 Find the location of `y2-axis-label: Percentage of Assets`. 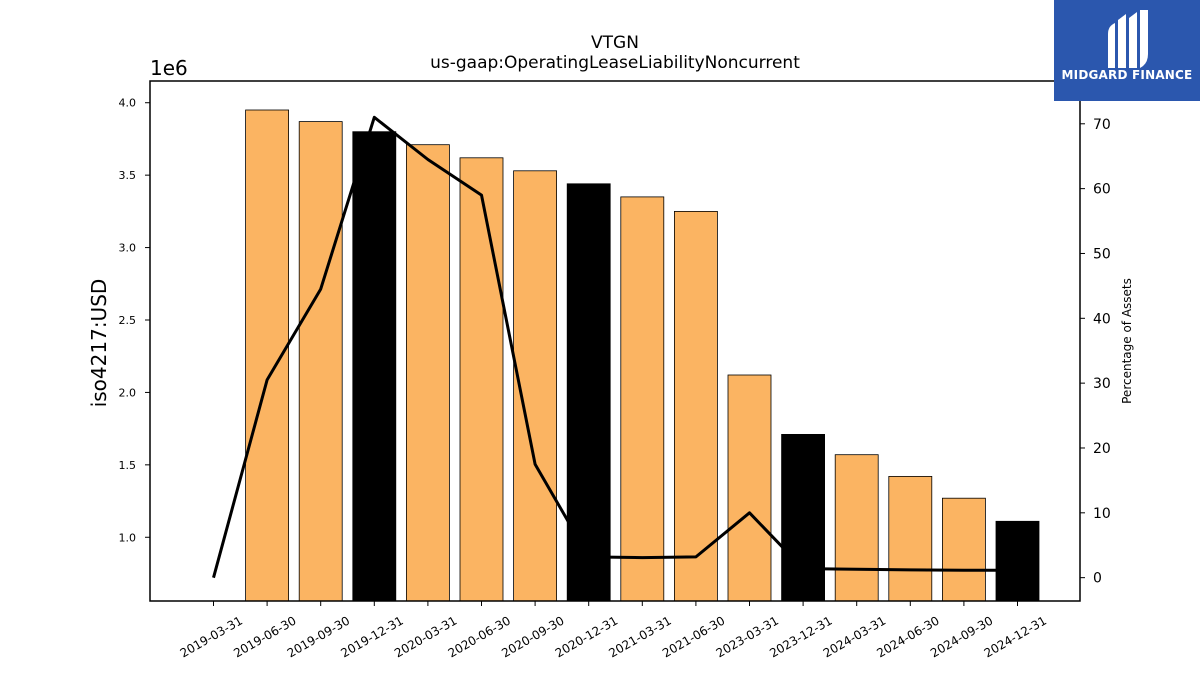

y2-axis-label: Percentage of Assets is located at coordinates (1127, 341).